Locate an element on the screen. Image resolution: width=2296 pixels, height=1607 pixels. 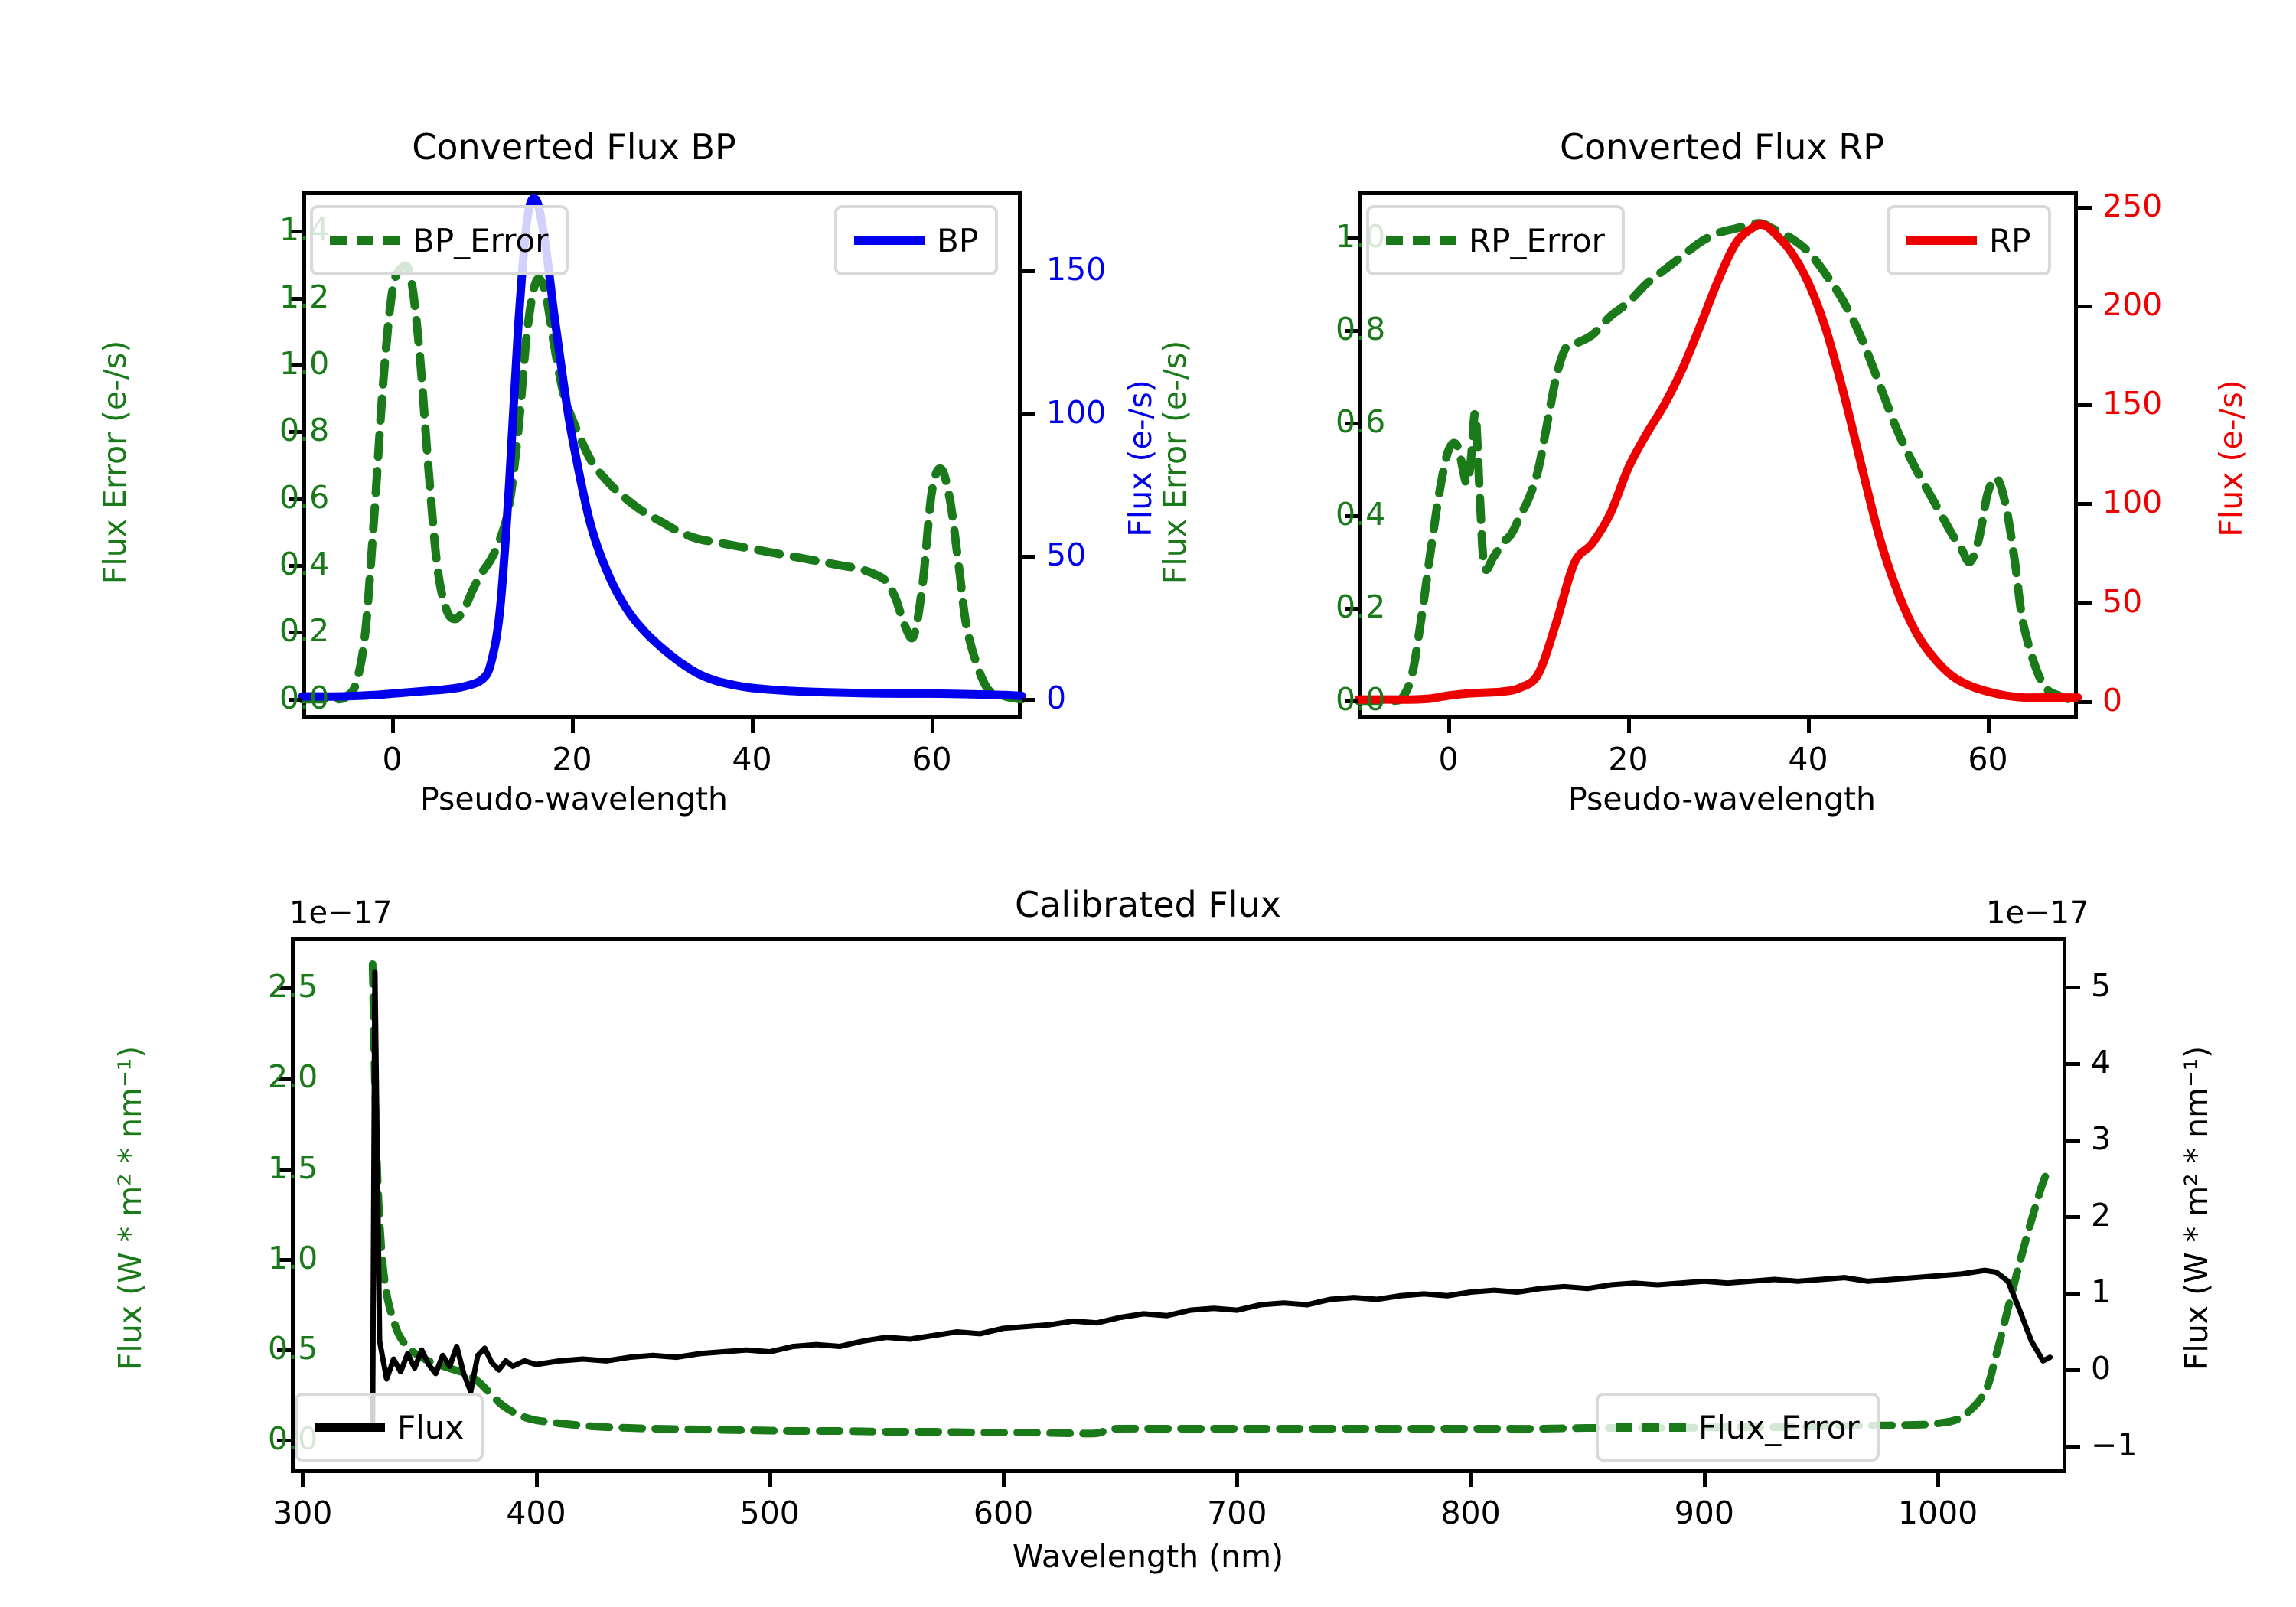
axis-tick-label: 100 is located at coordinates (2132, 502).